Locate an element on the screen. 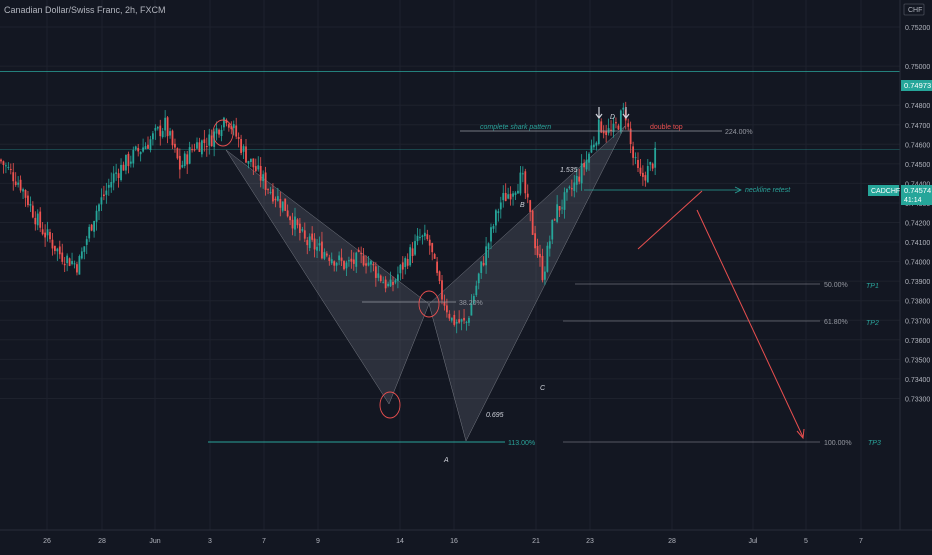 The image size is (932, 555). point-c-label: C is located at coordinates (543, 388).